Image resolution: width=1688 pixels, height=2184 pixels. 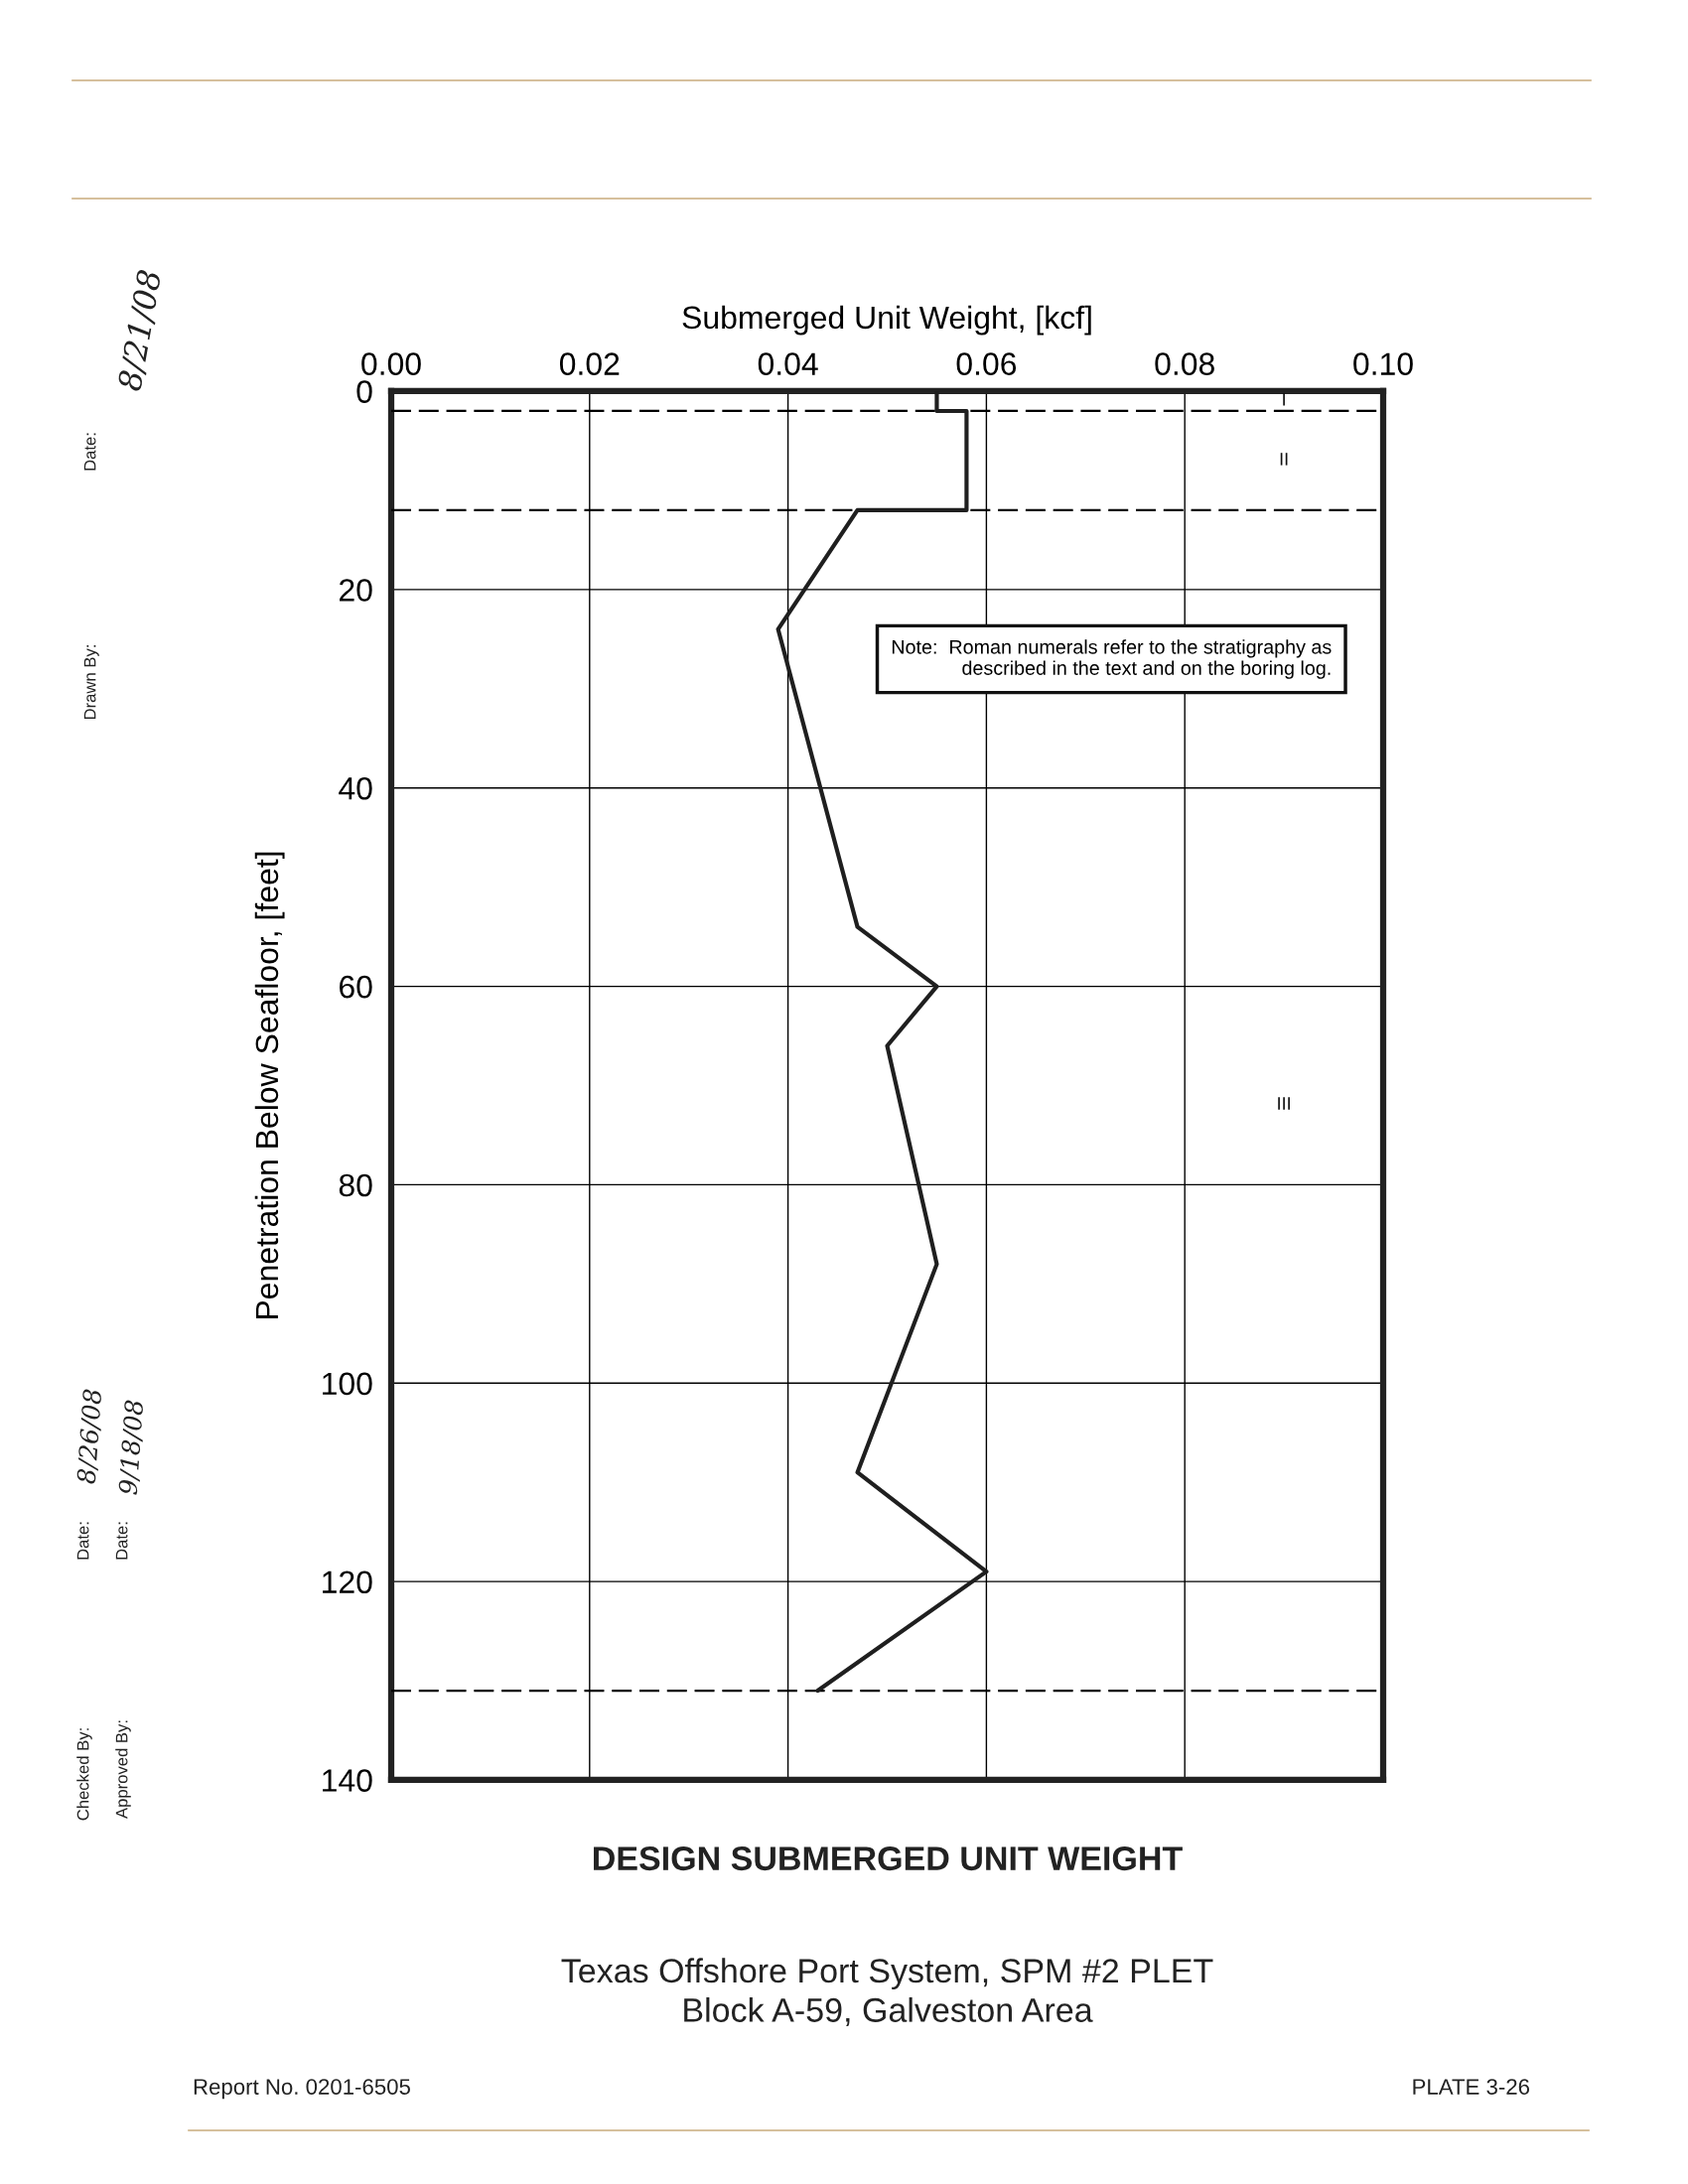 What do you see at coordinates (1112, 659) in the screenshot?
I see `annotation: Note: Roman numerals refer to the stratigraphy as described in the text and on the boring log.` at bounding box center [1112, 659].